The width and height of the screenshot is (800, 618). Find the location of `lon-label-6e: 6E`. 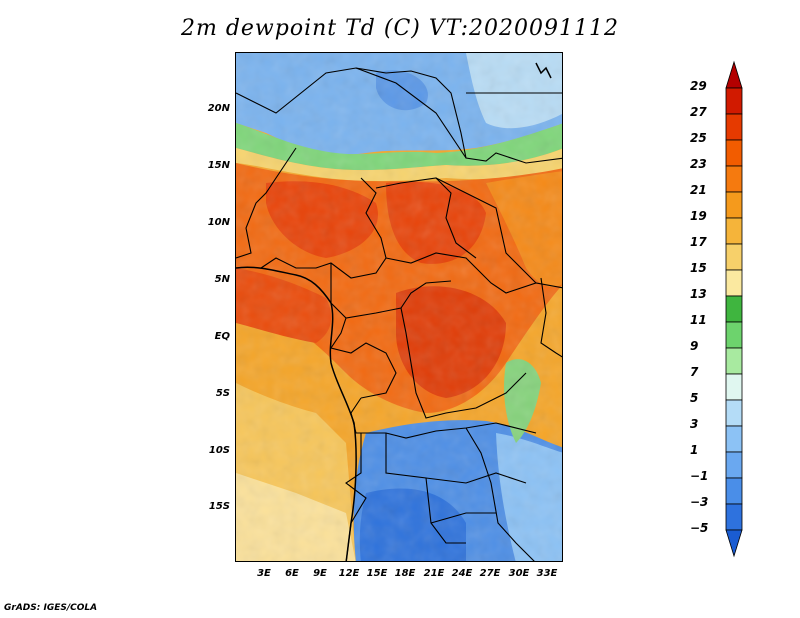

lon-label-6e: 6E is located at coordinates (292, 573).